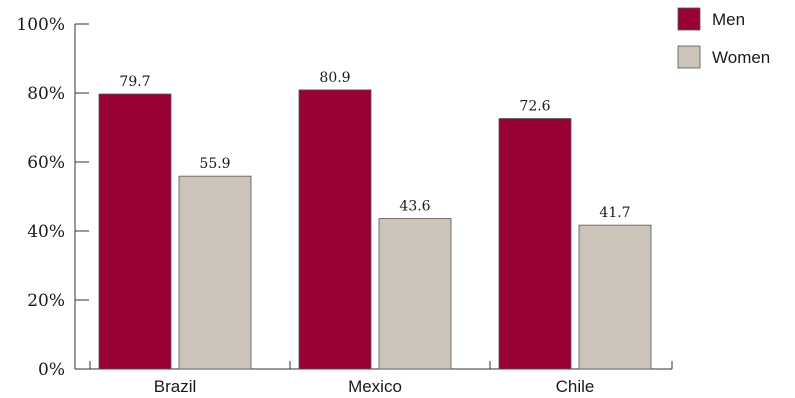  I want to click on y-tick-label: 100%, so click(40, 25).